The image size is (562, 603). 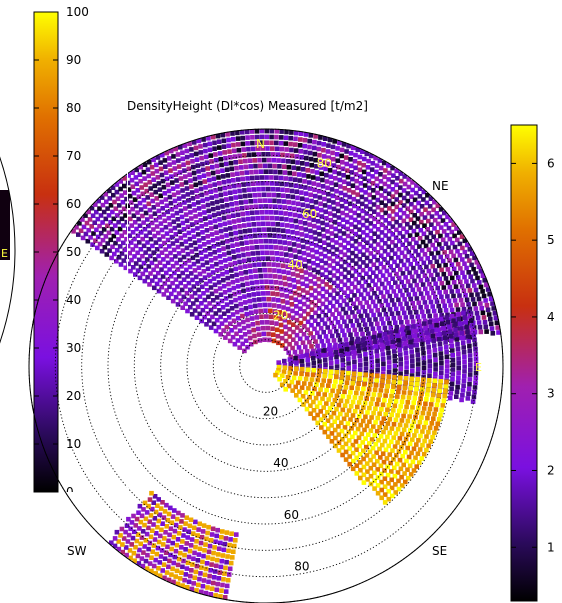 What do you see at coordinates (260, 144) in the screenshot?
I see `direction-label-n: N` at bounding box center [260, 144].